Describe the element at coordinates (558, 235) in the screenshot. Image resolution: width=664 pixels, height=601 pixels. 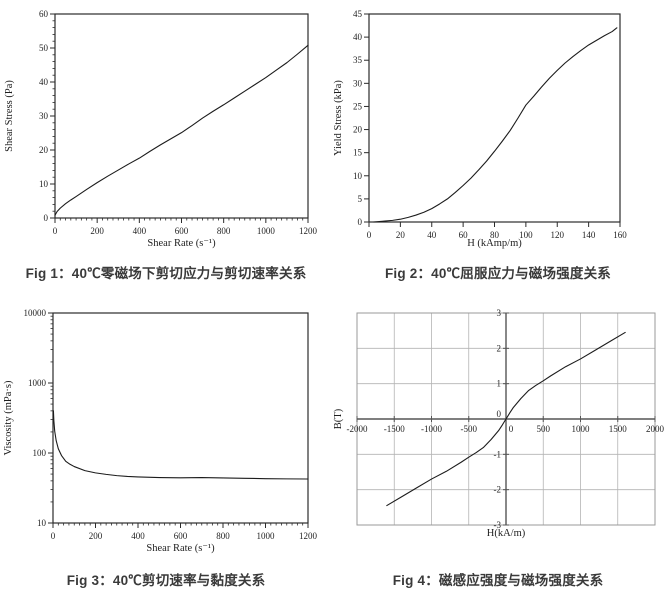
I see `svg-text: 120` at that location.